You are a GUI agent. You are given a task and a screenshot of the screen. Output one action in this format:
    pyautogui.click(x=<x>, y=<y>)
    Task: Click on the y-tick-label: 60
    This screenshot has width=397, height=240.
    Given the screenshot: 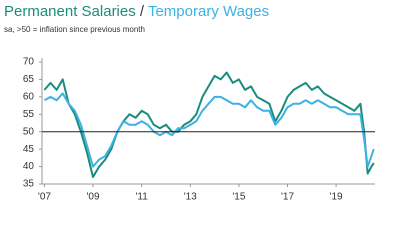 What is the action you would take?
    pyautogui.click(x=29, y=96)
    